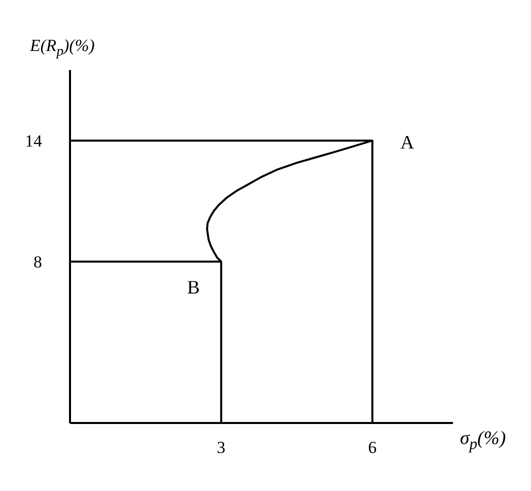  Describe the element at coordinates (38, 262) in the screenshot. I see `y-tick-label: 8` at that location.